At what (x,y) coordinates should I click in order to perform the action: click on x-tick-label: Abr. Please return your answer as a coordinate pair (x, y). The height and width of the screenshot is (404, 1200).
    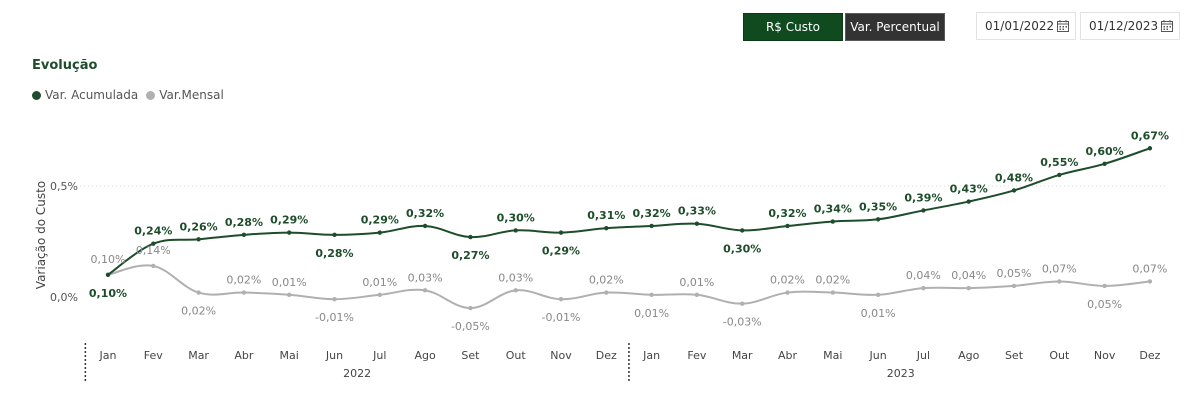
    Looking at the image, I should click on (788, 355).